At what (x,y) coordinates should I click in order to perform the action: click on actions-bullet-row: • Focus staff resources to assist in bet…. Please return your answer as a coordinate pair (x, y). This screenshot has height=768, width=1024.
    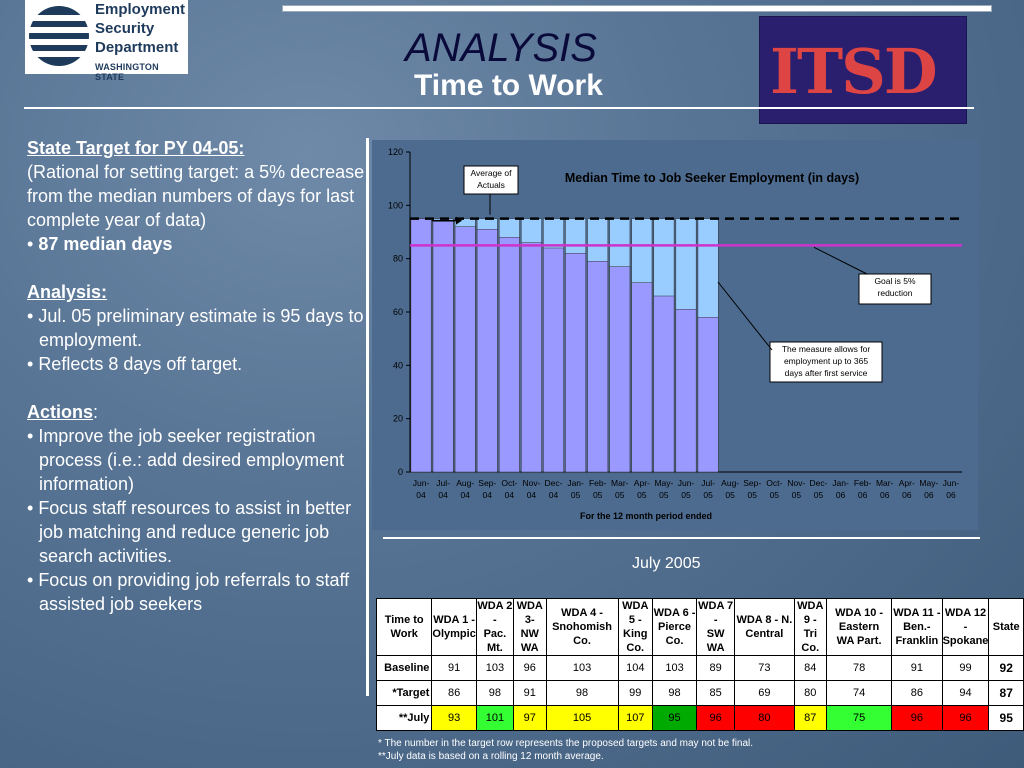
    Looking at the image, I should click on (189, 532).